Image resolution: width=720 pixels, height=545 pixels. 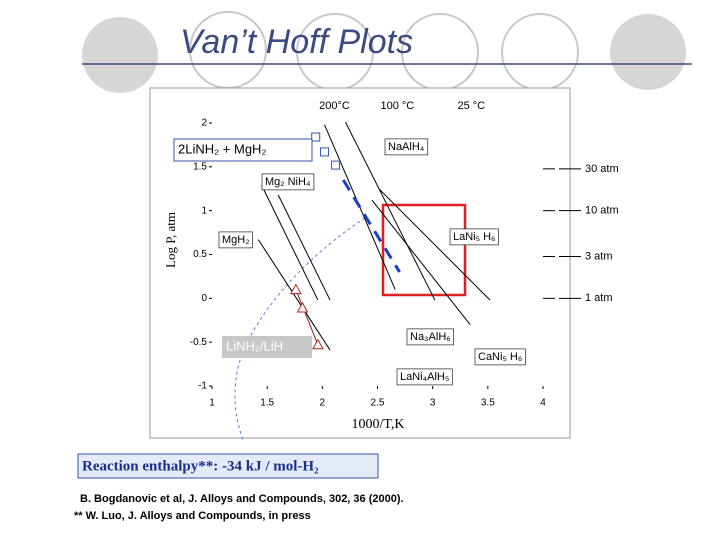 I want to click on pressure-label: 1 atm, so click(x=599, y=298).